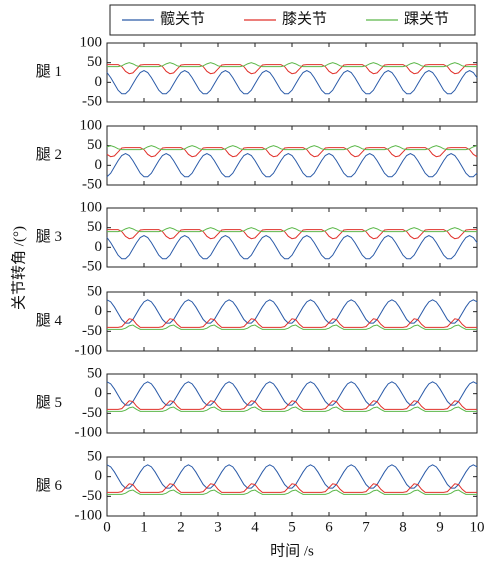 Image resolution: width=499 pixels, height=570 pixels. Describe the element at coordinates (292, 527) in the screenshot. I see `x-tick-label: 5` at that location.